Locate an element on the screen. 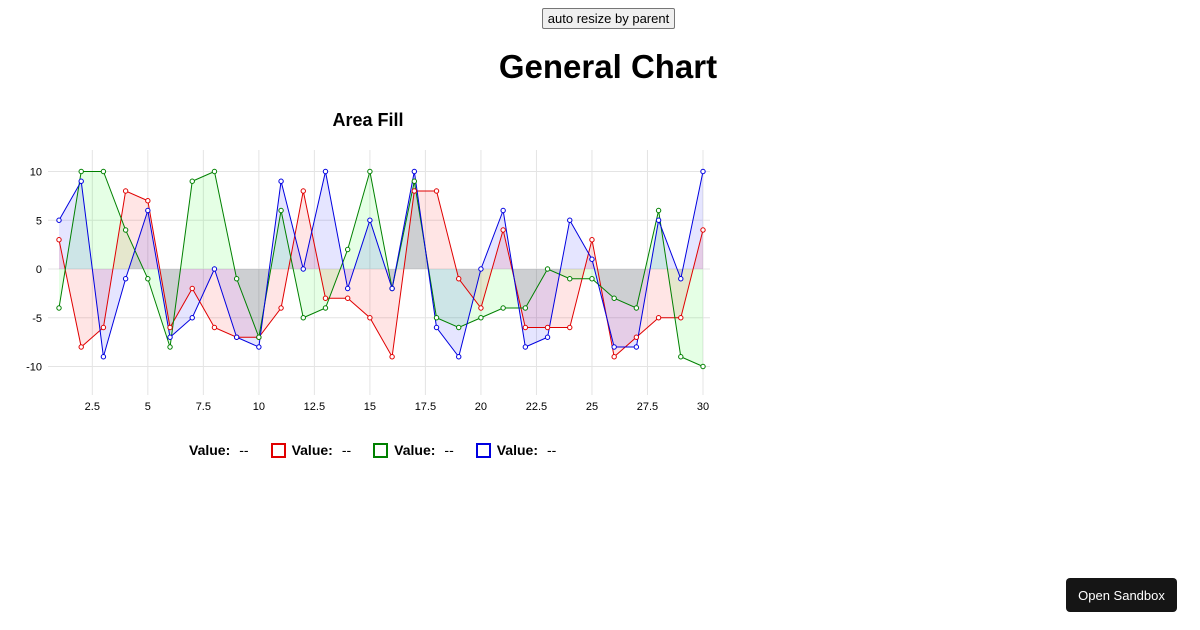 Image resolution: width=1200 pixels, height=630 pixels. legend-item-series-1: Value: -- is located at coordinates (311, 450).